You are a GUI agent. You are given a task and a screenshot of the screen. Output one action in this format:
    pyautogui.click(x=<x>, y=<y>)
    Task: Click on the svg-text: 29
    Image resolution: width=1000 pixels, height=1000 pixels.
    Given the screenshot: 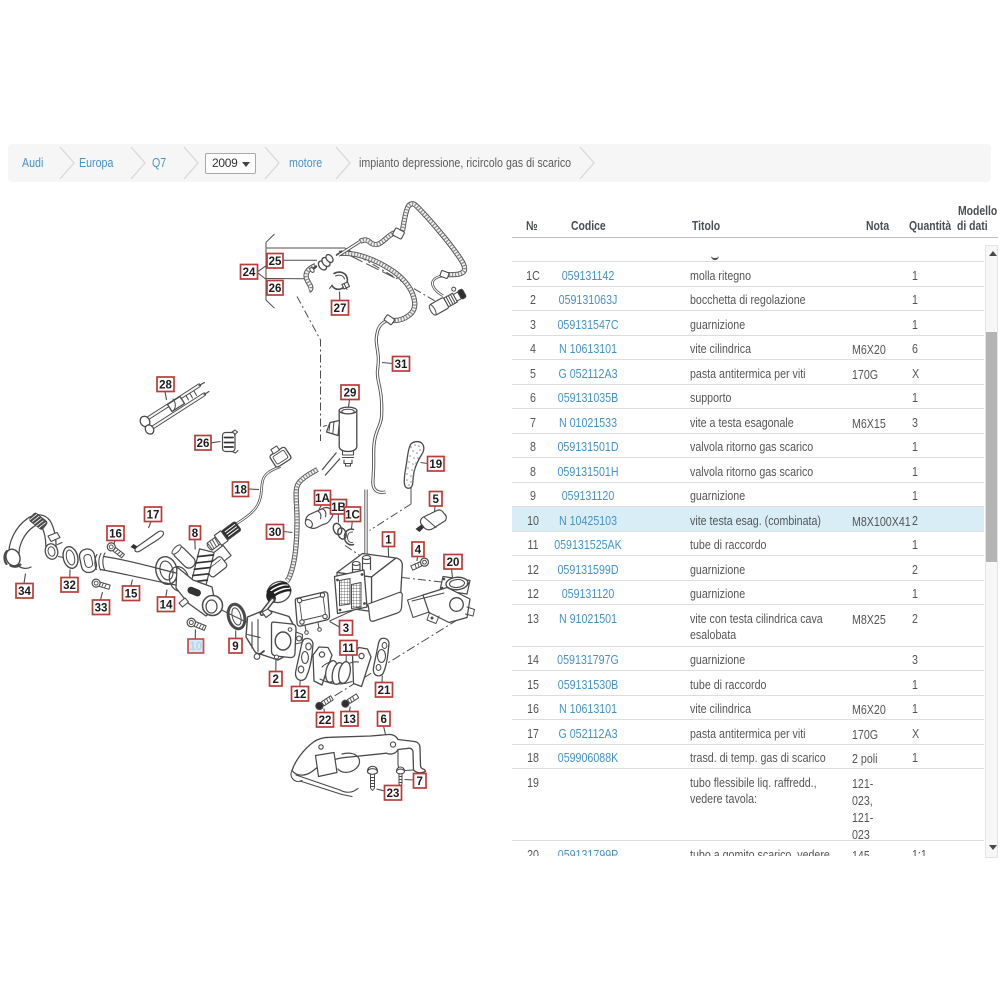 What is the action you would take?
    pyautogui.click(x=350, y=393)
    